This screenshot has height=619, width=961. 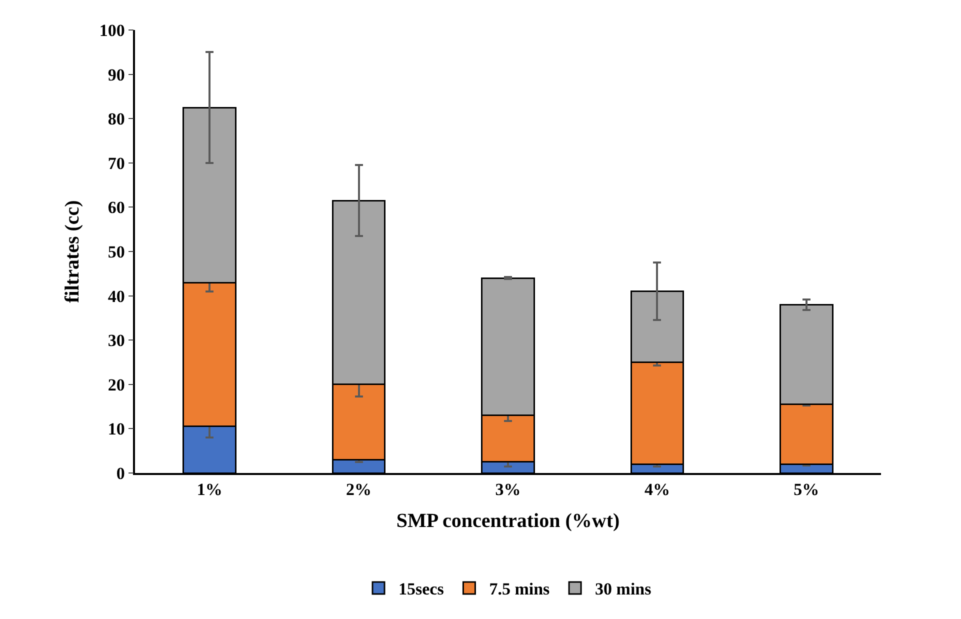 I want to click on y-axis-title: filtrates (cc), so click(x=72, y=251).